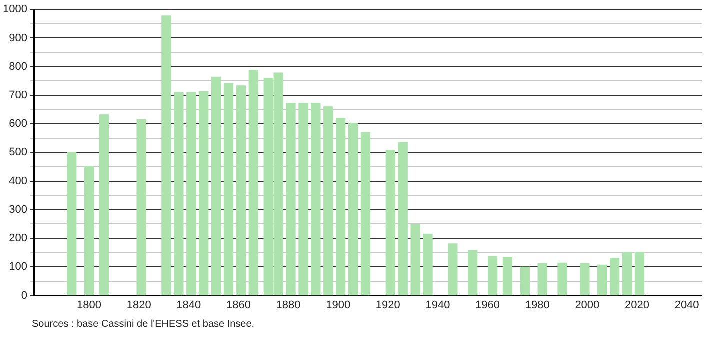 The height and width of the screenshot is (340, 710). What do you see at coordinates (587, 305) in the screenshot?
I see `x-tick-label: 2000` at bounding box center [587, 305].